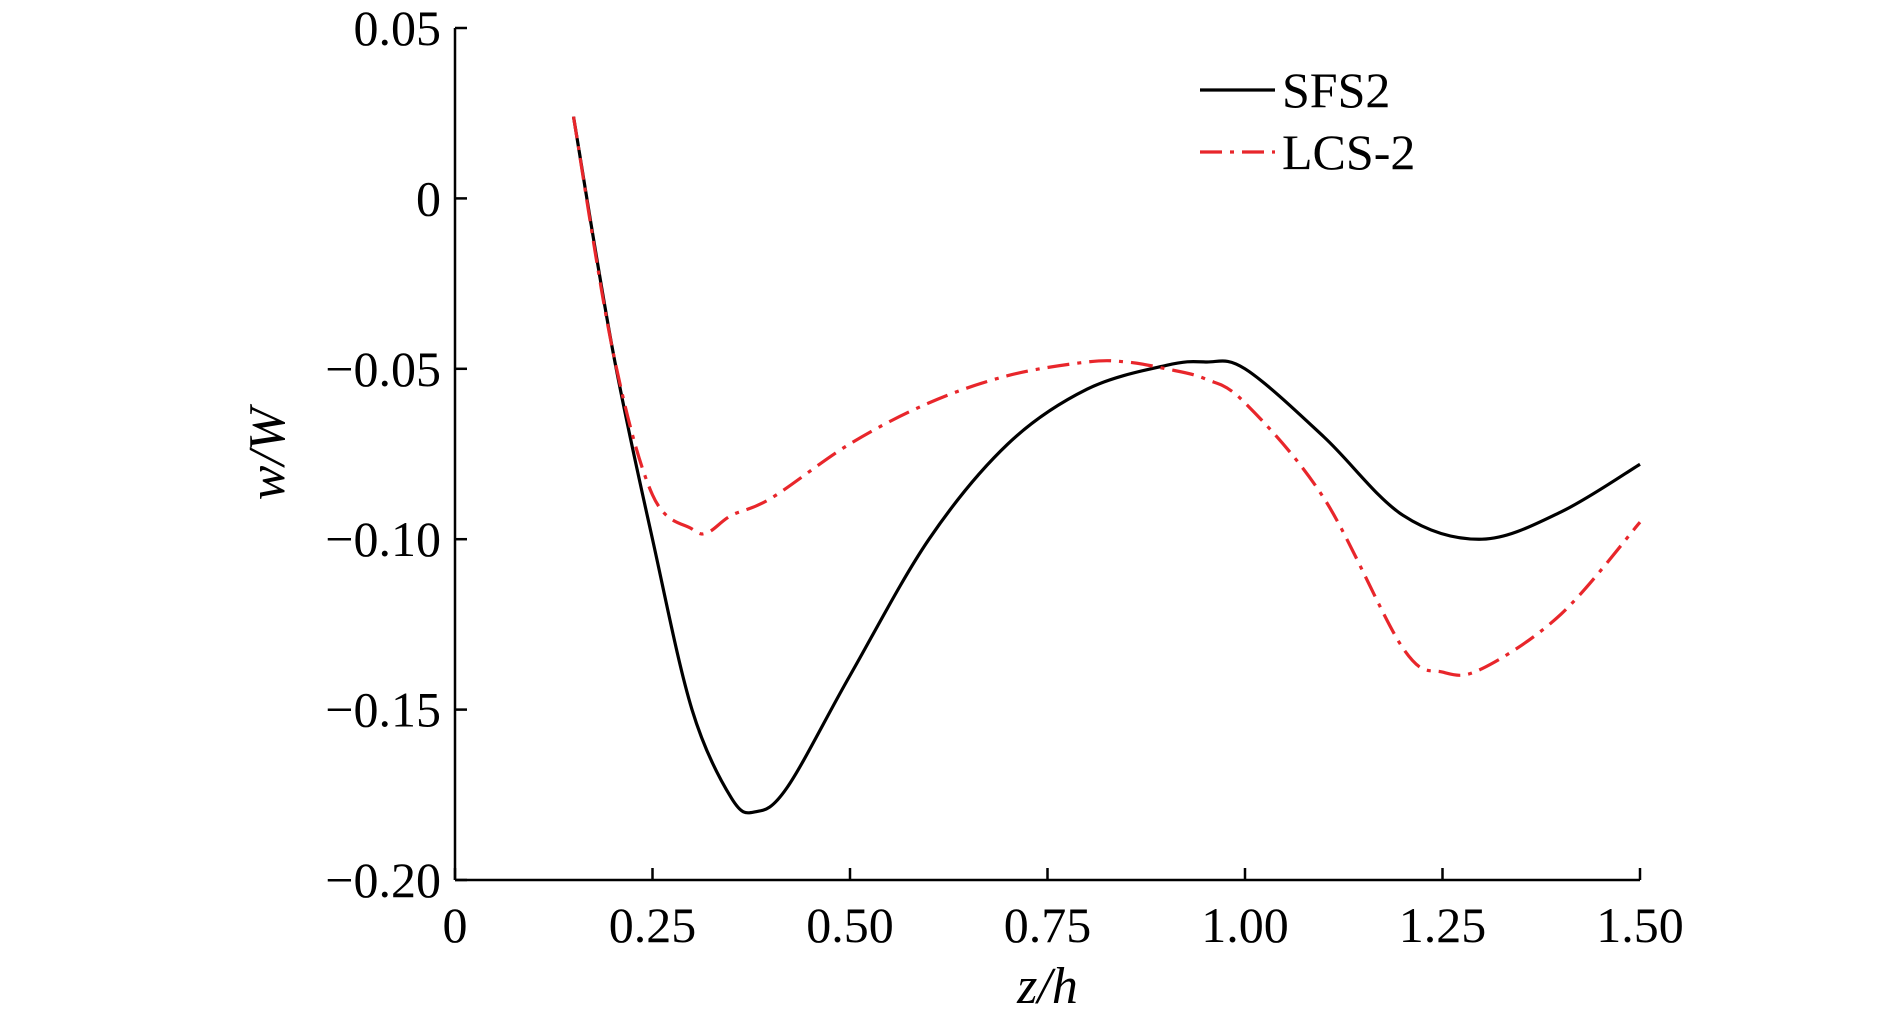 The height and width of the screenshot is (1010, 1890). I want to click on x-axis-title: z/h, so click(1047, 984).